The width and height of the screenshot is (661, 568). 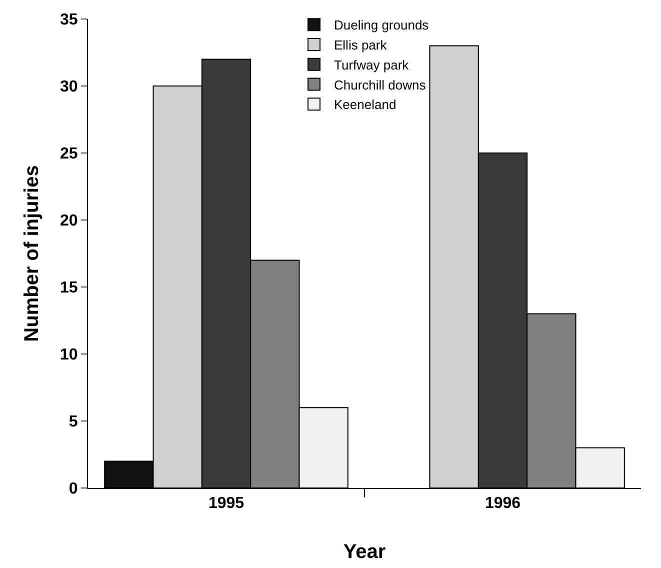 What do you see at coordinates (32, 253) in the screenshot?
I see `y-axis-title: Number of injuries` at bounding box center [32, 253].